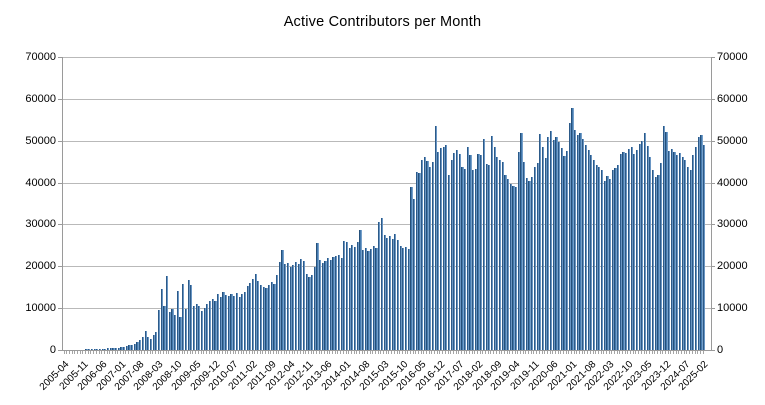  I want to click on y-axis-label-left: 10000, so click(40, 308).